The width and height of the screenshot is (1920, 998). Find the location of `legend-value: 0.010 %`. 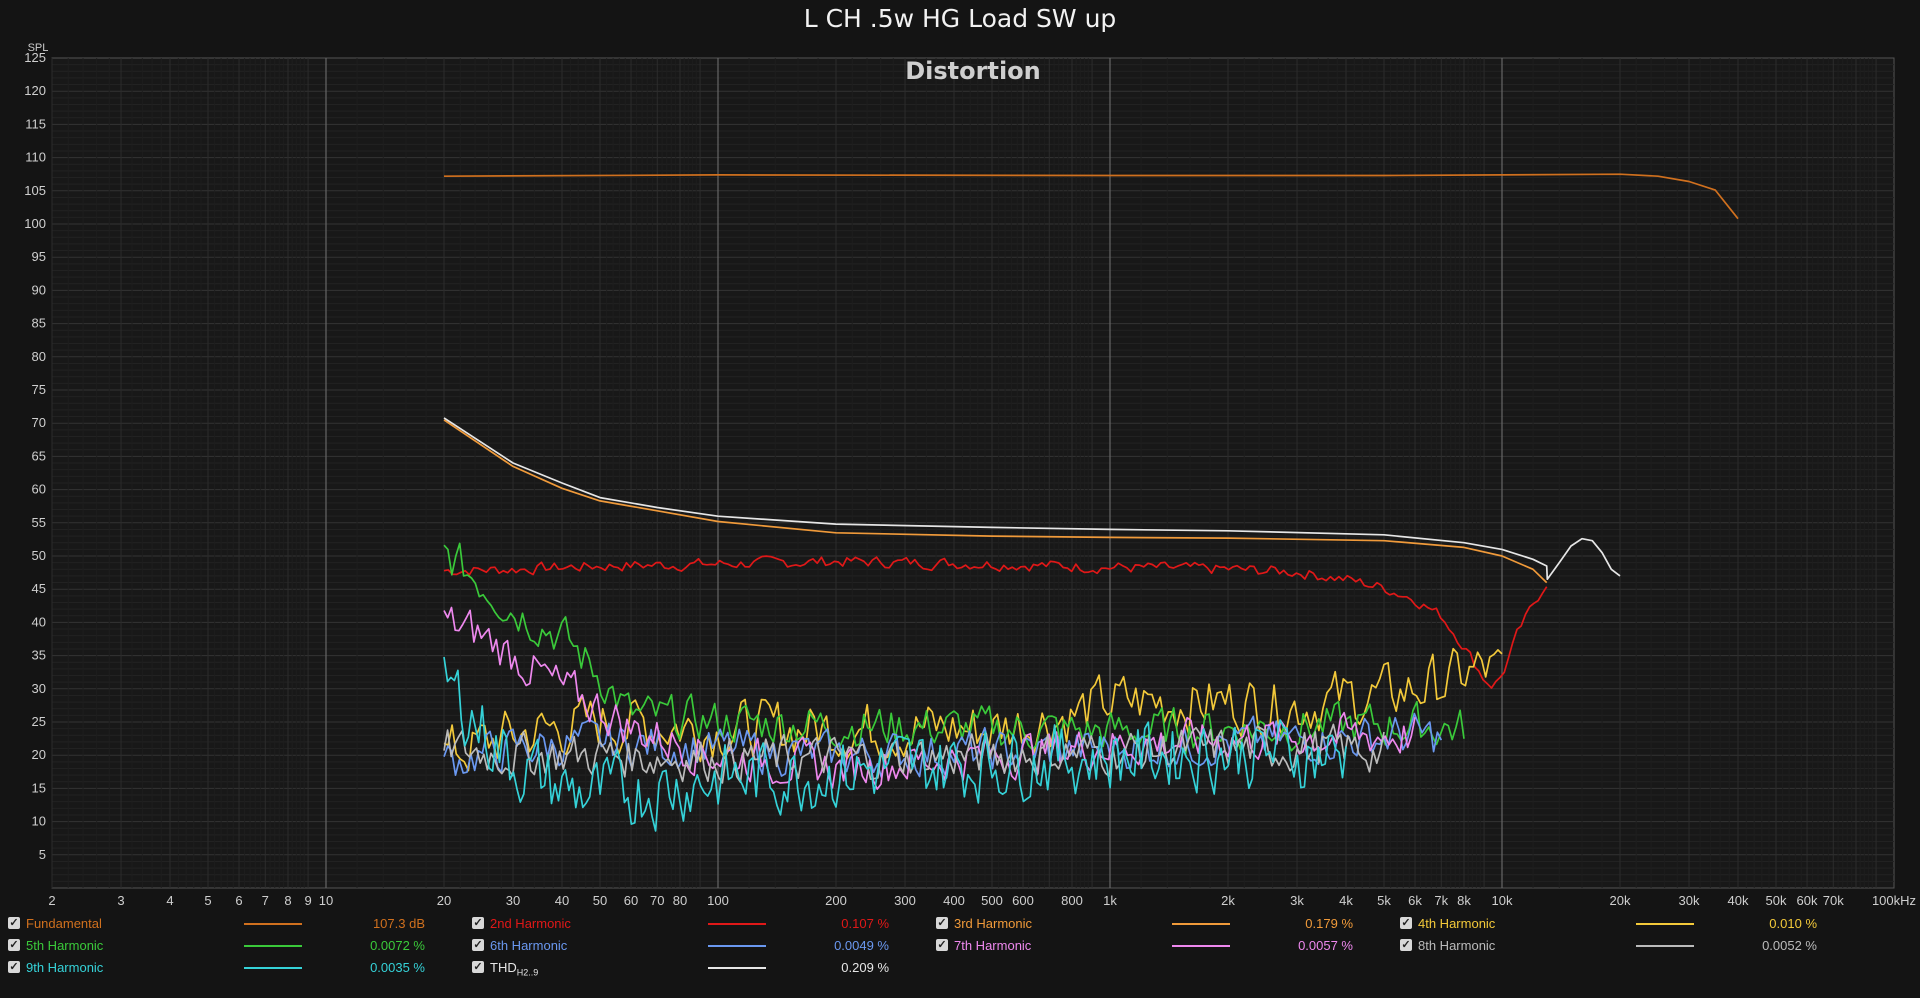

legend-value: 0.010 % is located at coordinates (1793, 923).